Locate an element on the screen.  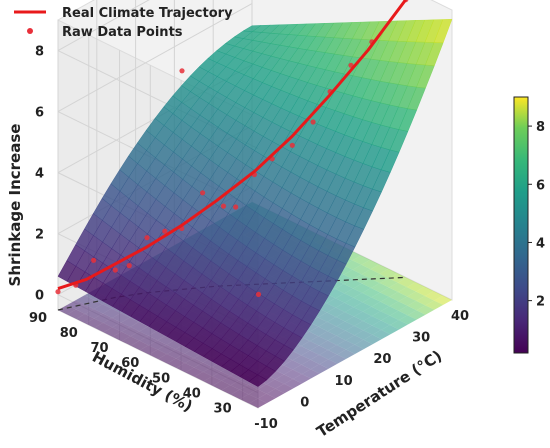
z-tick-label: 4 is located at coordinates (39, 174).